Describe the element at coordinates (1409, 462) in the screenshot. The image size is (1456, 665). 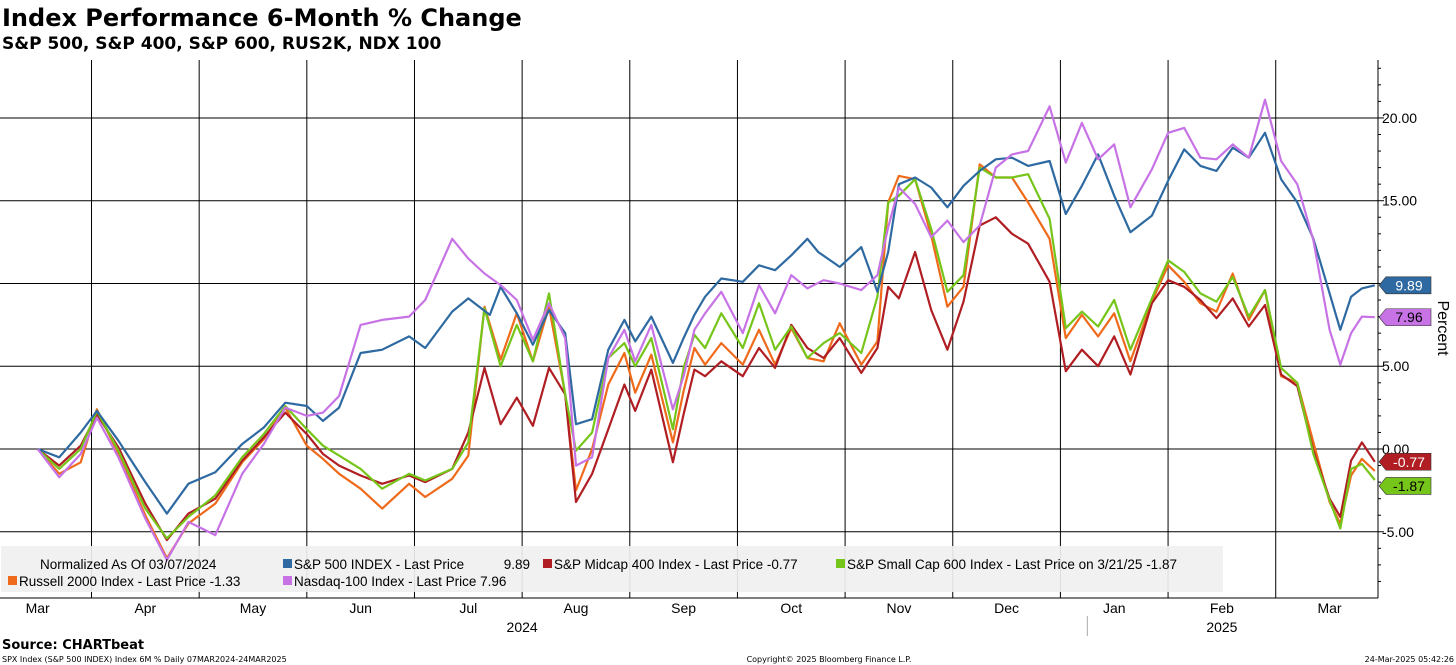
I see `last-value-text: -0.77` at that location.